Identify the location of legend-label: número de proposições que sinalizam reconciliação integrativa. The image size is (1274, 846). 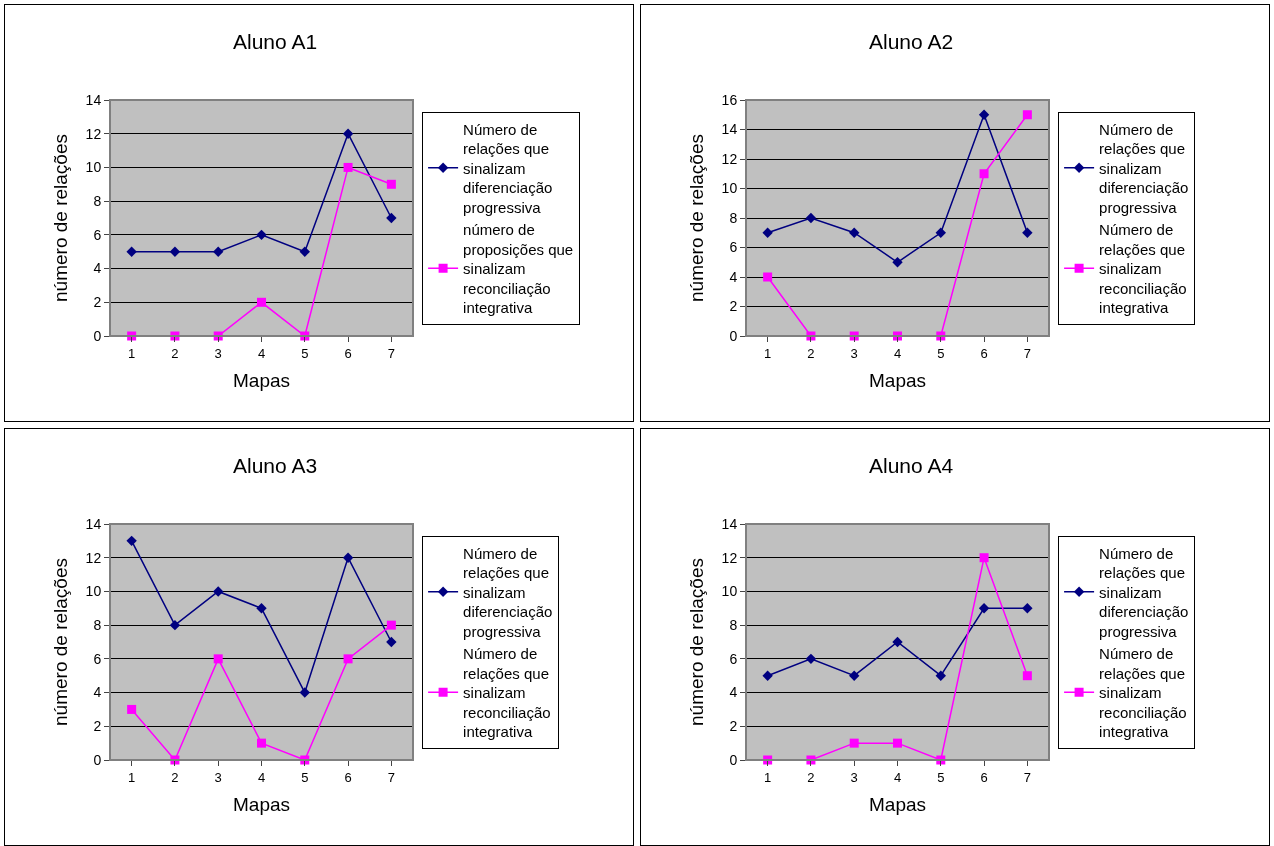
(518, 269).